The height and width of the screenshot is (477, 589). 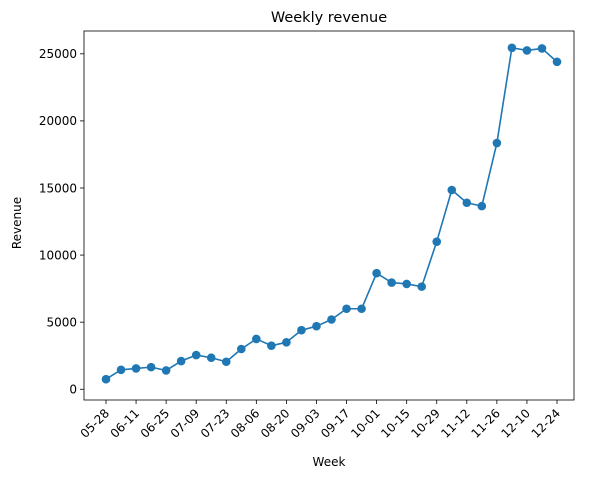 I want to click on x-tick-label: 09-03, so click(x=305, y=423).